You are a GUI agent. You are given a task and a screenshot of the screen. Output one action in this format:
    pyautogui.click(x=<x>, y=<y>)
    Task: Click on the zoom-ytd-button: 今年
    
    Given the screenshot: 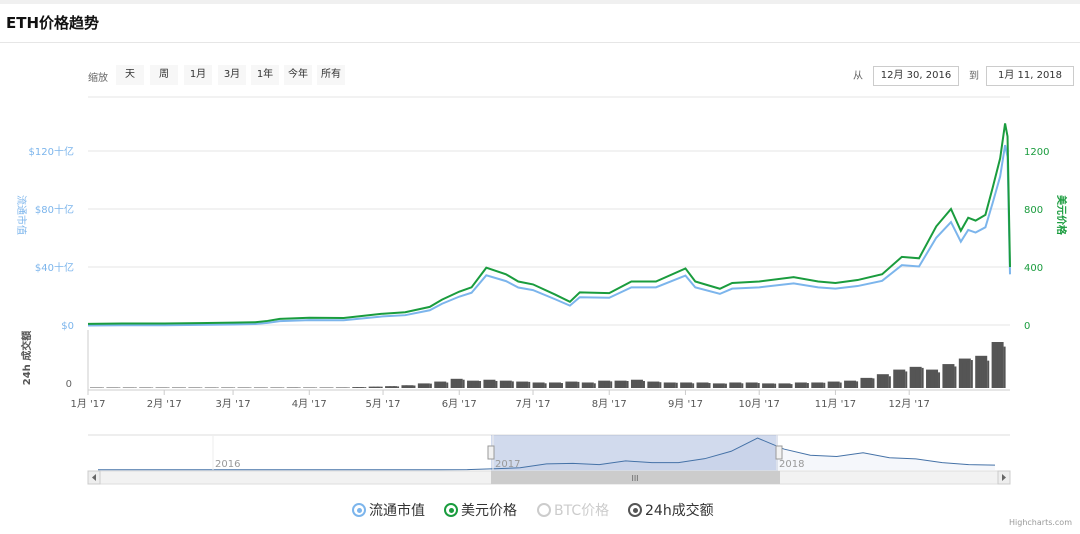 What is the action you would take?
    pyautogui.click(x=298, y=75)
    